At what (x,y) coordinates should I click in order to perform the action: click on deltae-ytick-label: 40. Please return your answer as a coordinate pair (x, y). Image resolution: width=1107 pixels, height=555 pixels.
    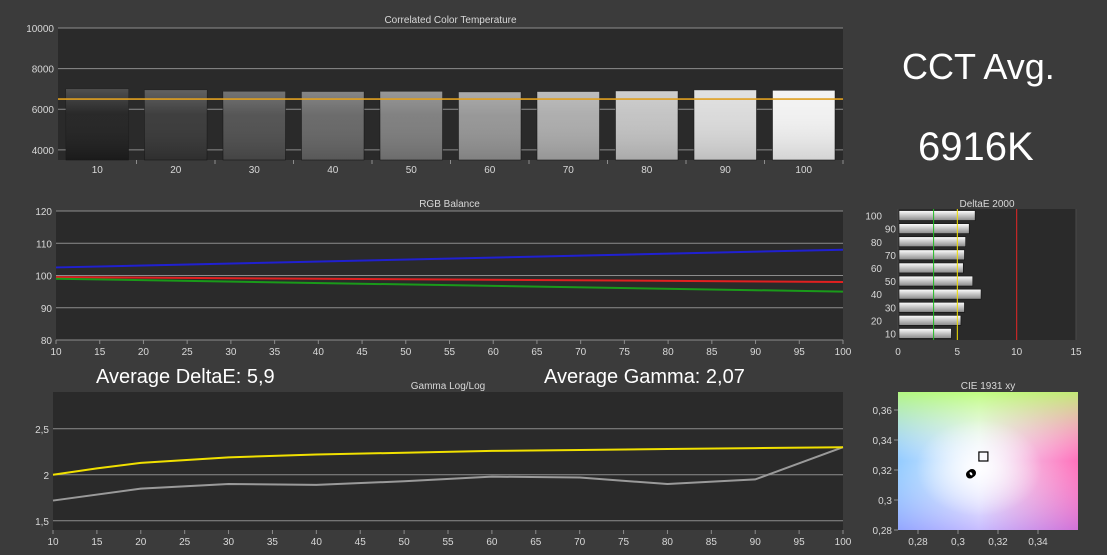
    Looking at the image, I should click on (877, 295).